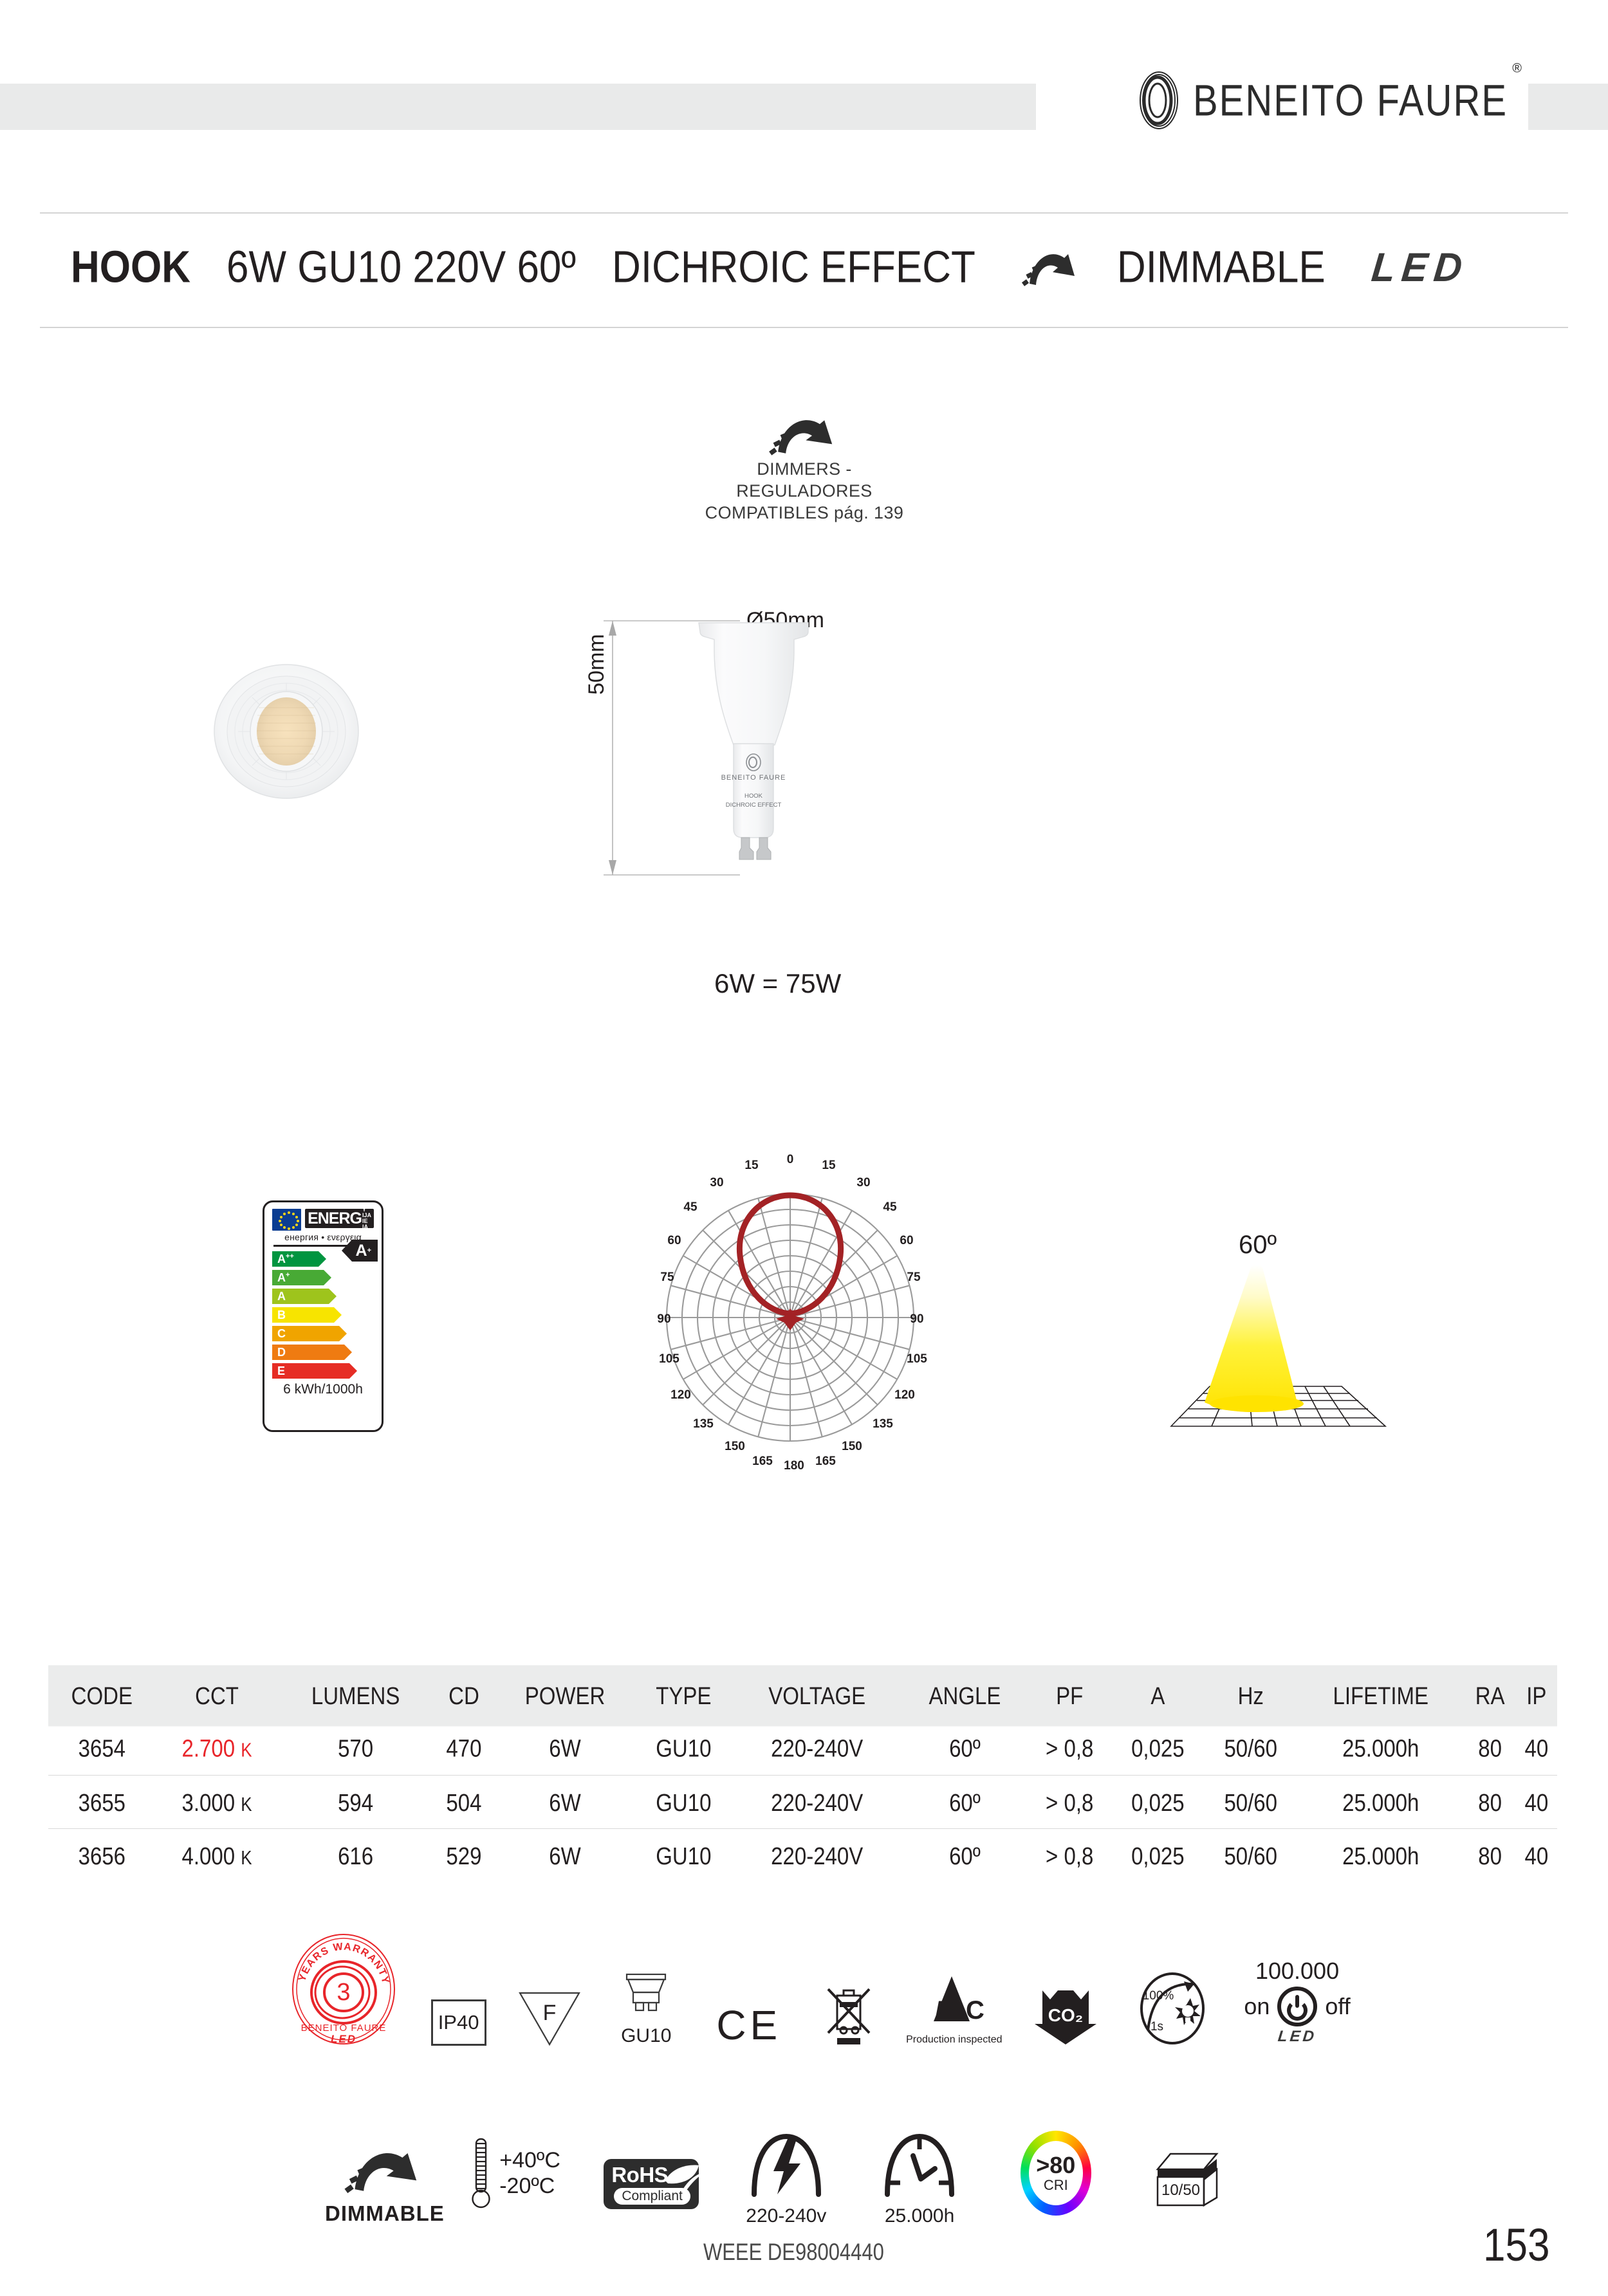  I want to click on polar-label-l60: 60, so click(674, 1240).